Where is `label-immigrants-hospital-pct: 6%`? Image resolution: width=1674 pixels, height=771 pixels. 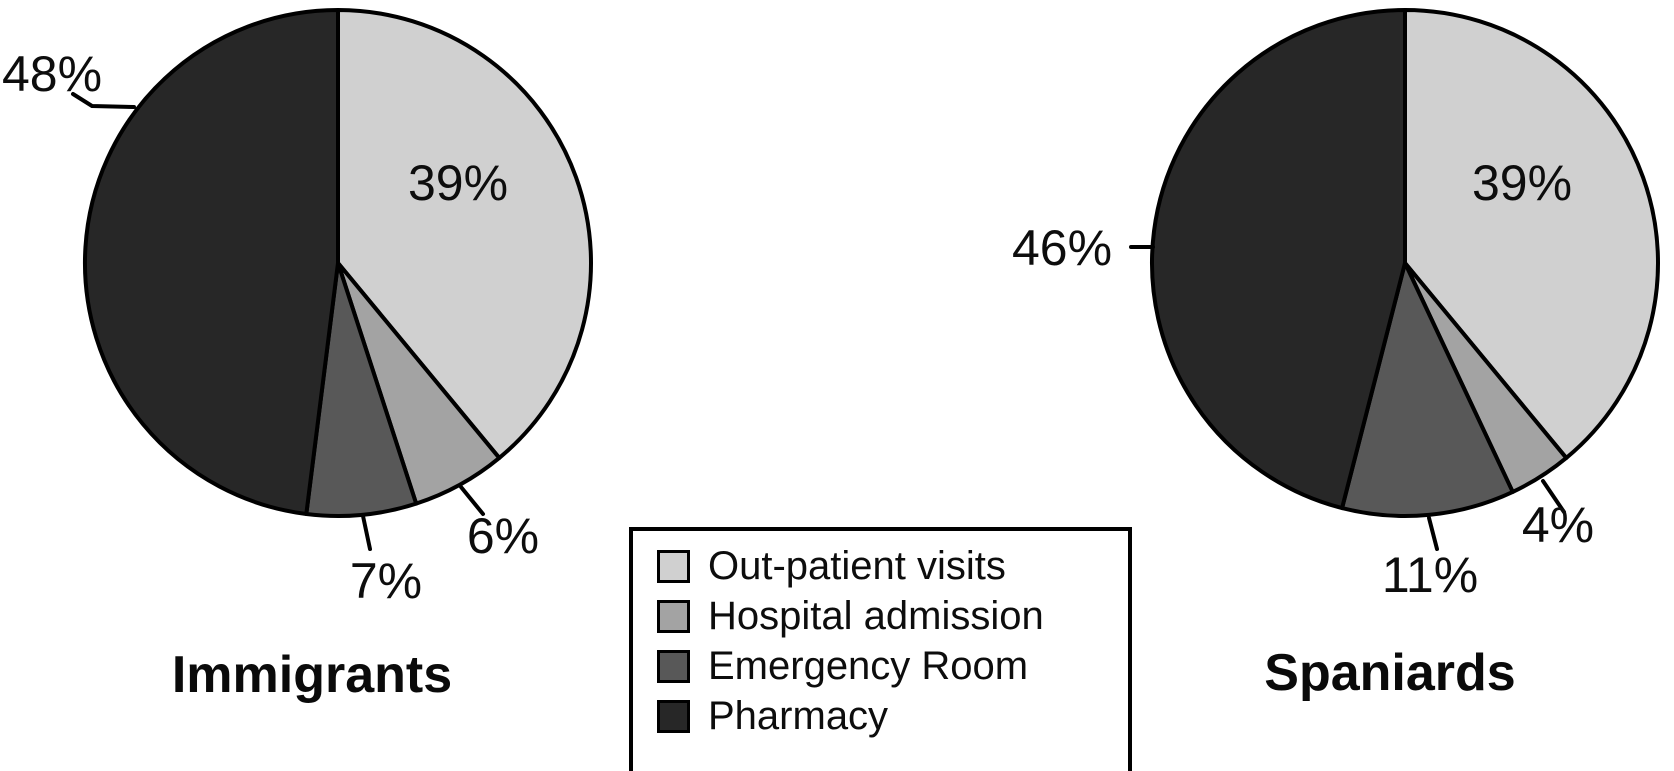
label-immigrants-hospital-pct: 6% is located at coordinates (503, 536).